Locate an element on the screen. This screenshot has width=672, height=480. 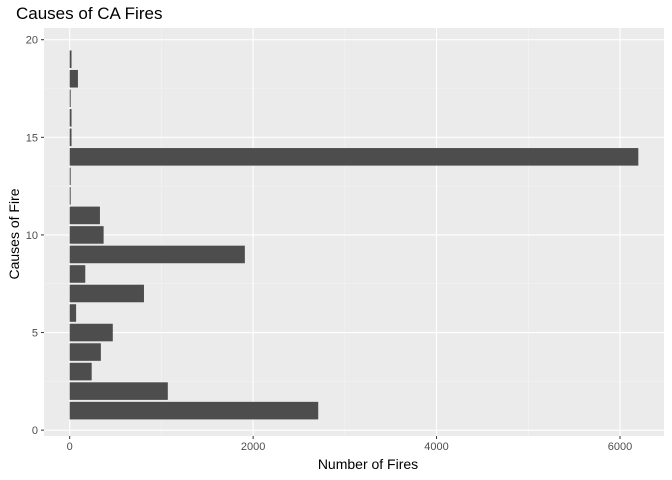
y-tick-label: 10 is located at coordinates (32, 236).